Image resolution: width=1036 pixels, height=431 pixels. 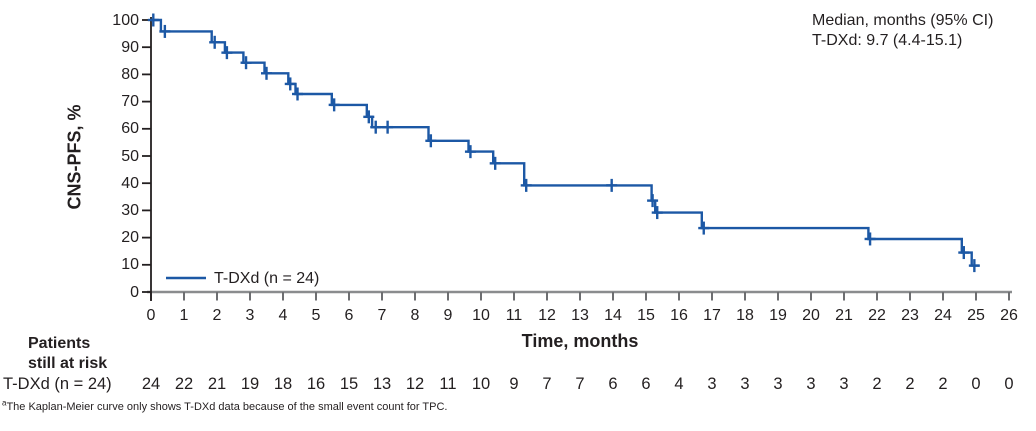 I want to click on footnote-superscript: a, so click(x=4, y=403).